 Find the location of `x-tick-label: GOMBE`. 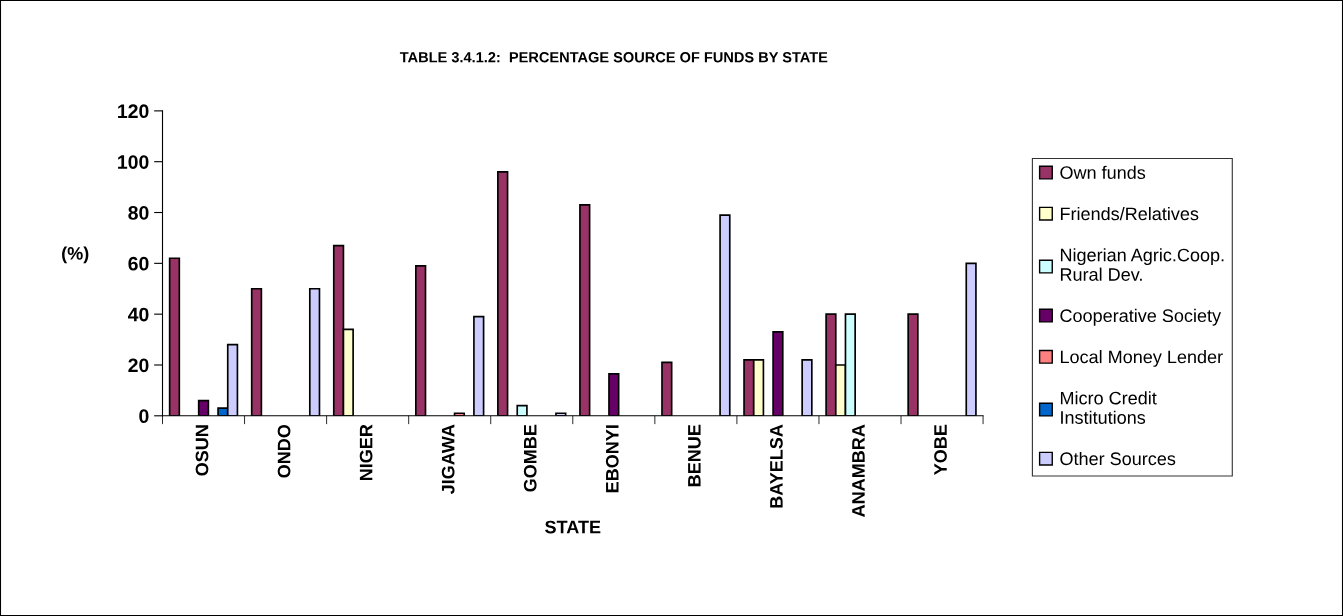

x-tick-label: GOMBE is located at coordinates (530, 458).